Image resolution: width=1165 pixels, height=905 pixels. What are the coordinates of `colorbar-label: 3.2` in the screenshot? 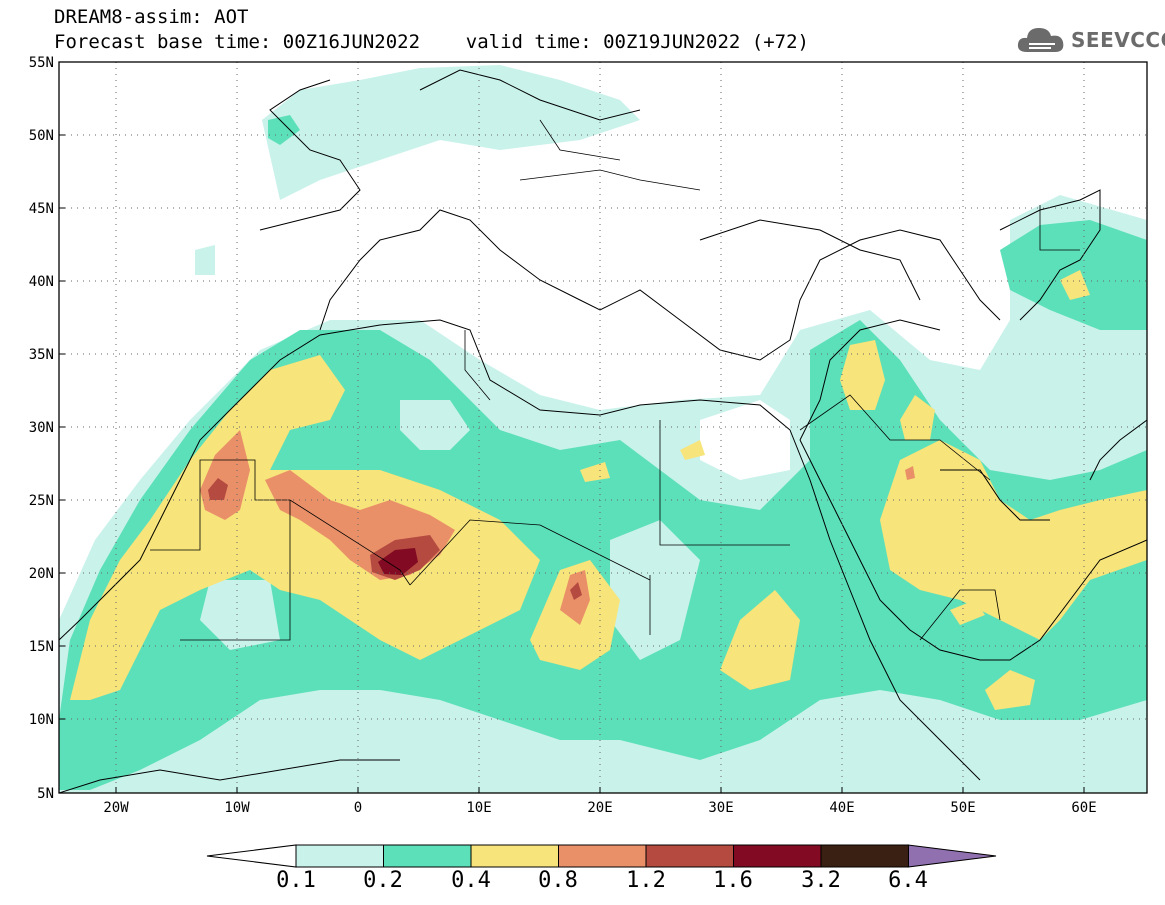 It's located at (821, 880).